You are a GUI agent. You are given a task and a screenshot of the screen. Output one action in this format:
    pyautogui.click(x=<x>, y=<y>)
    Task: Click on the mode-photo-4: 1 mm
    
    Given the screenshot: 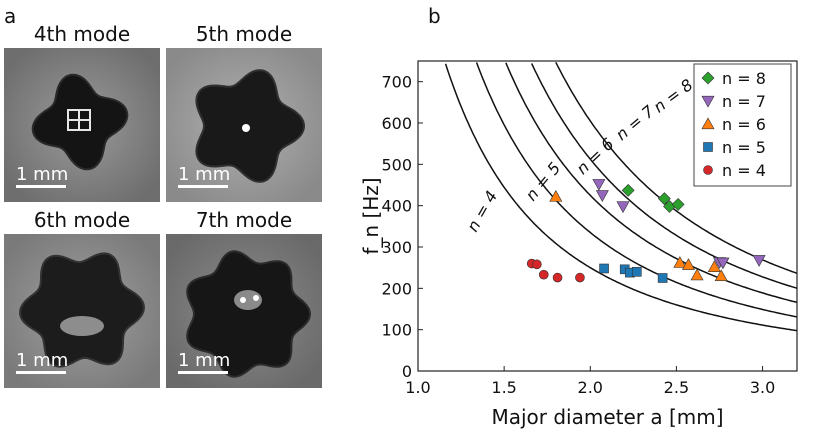 What is the action you would take?
    pyautogui.click(x=82, y=125)
    